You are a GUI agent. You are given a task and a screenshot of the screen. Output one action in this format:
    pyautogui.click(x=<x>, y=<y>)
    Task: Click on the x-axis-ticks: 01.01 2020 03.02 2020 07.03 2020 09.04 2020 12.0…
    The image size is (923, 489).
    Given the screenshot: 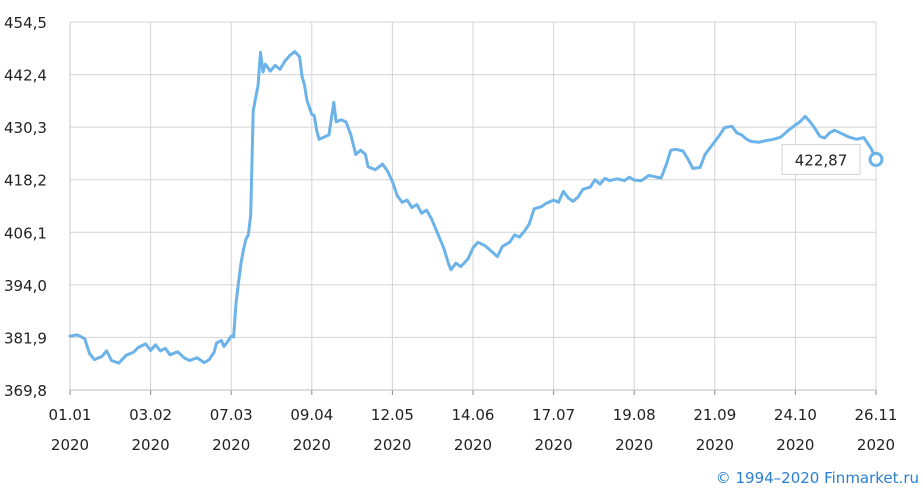 What is the action you would take?
    pyautogui.click(x=473, y=430)
    